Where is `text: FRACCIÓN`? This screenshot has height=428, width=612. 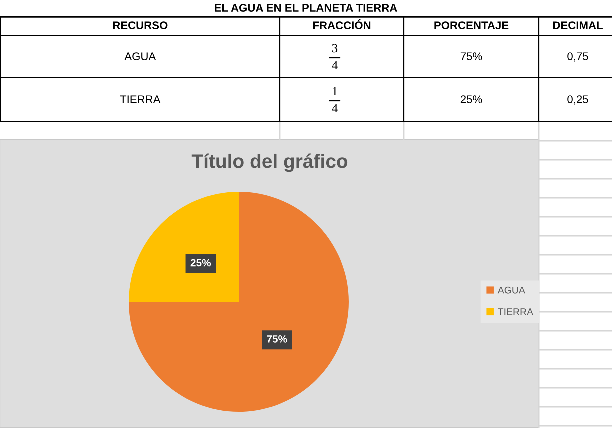 text: FRACCIÓN is located at coordinates (342, 25).